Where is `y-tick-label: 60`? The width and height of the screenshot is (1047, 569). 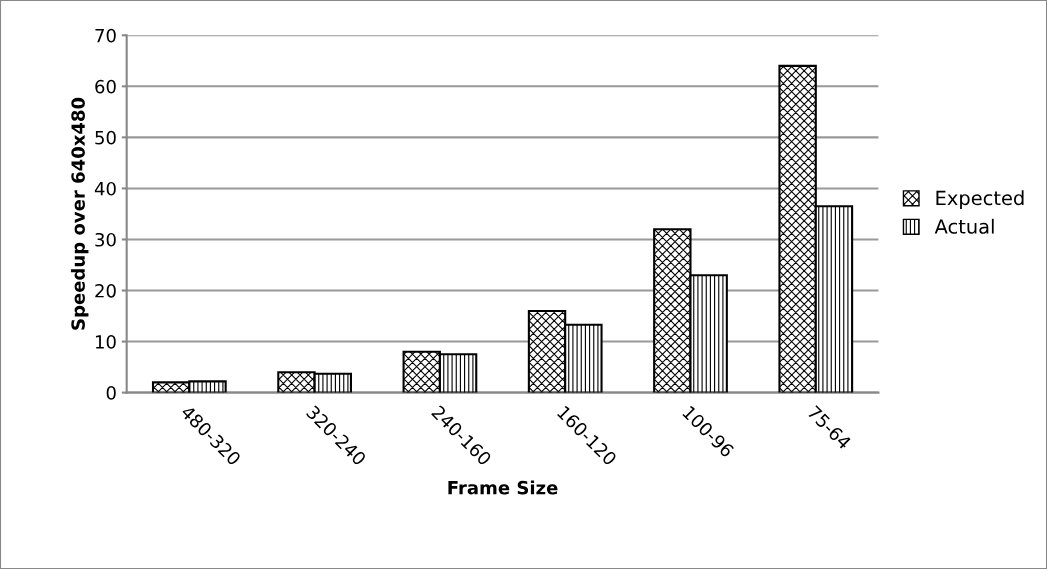
y-tick-label: 60 is located at coordinates (105, 86).